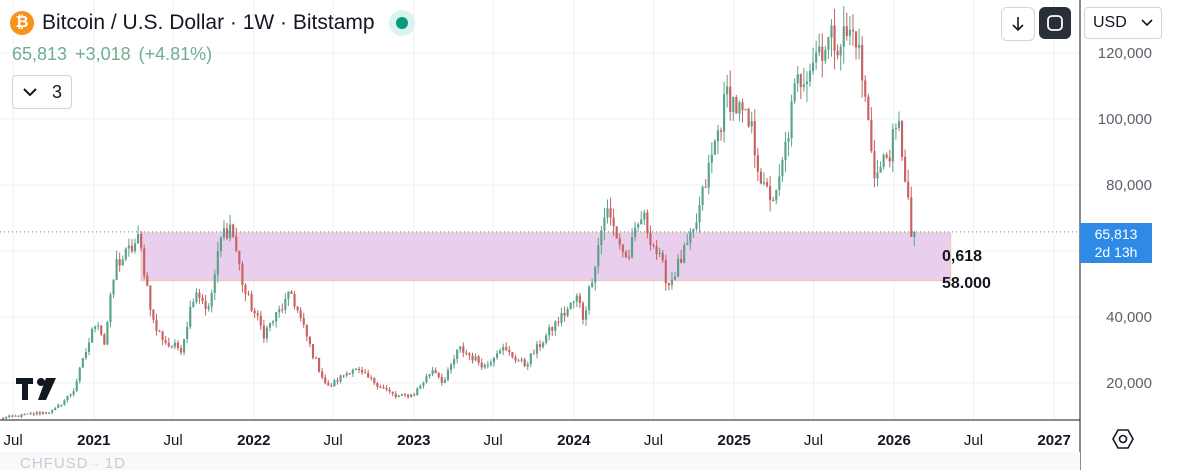  Describe the element at coordinates (38, 389) in the screenshot. I see `tradingview-logo` at that location.